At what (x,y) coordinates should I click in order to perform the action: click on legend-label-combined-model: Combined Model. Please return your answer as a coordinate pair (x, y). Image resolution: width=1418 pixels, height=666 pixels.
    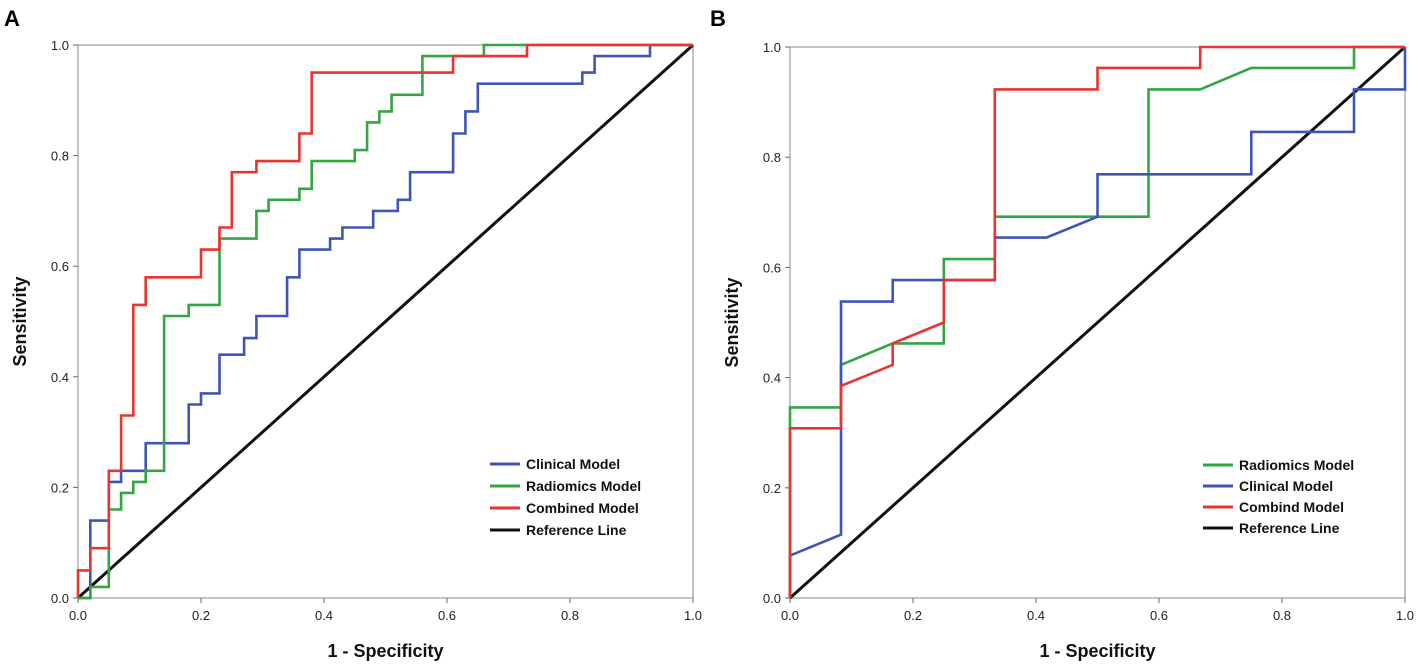
    Looking at the image, I should click on (582, 508).